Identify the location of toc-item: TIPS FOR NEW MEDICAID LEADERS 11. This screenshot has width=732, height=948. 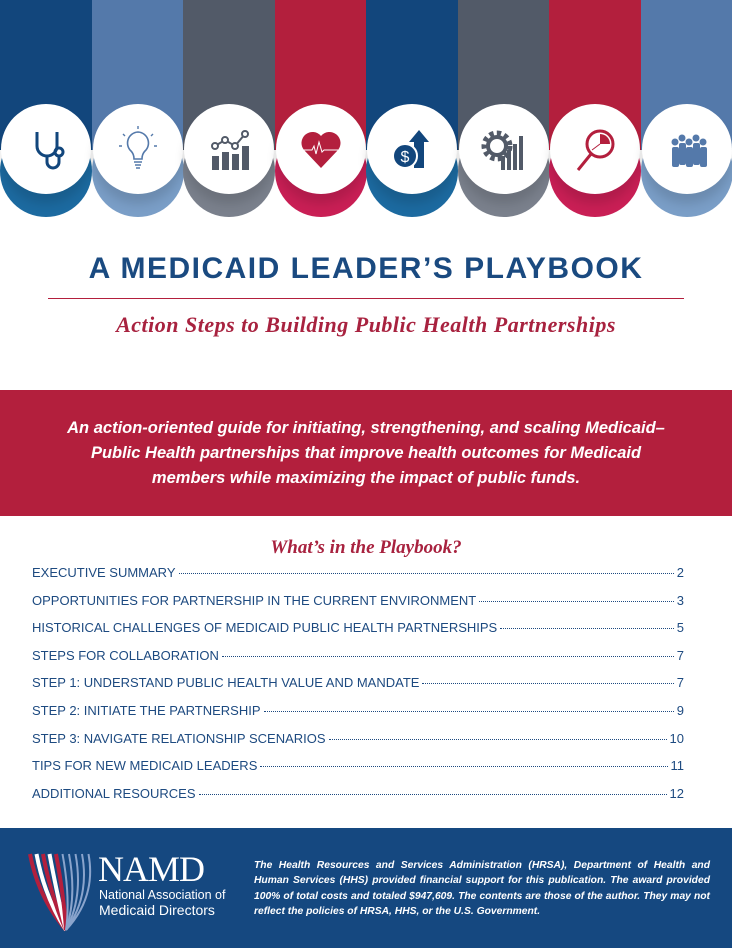
(358, 772).